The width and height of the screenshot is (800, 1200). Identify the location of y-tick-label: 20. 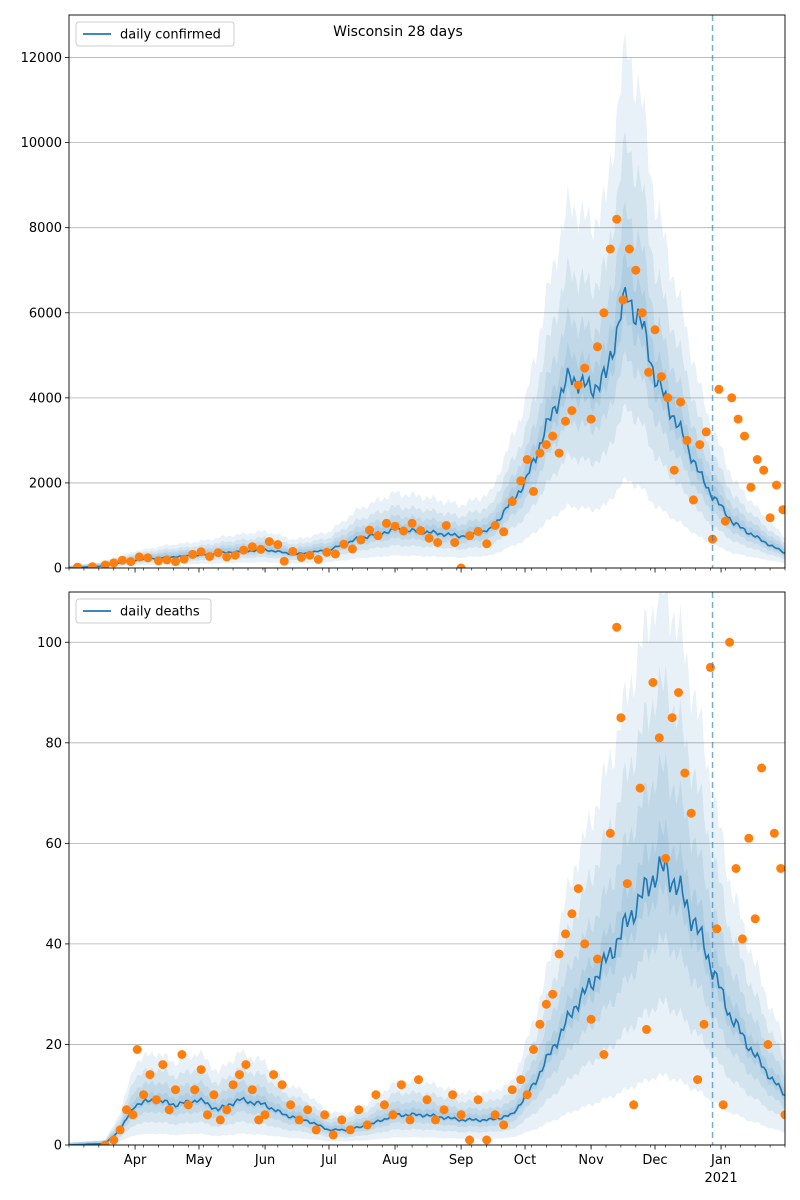
(53, 1045).